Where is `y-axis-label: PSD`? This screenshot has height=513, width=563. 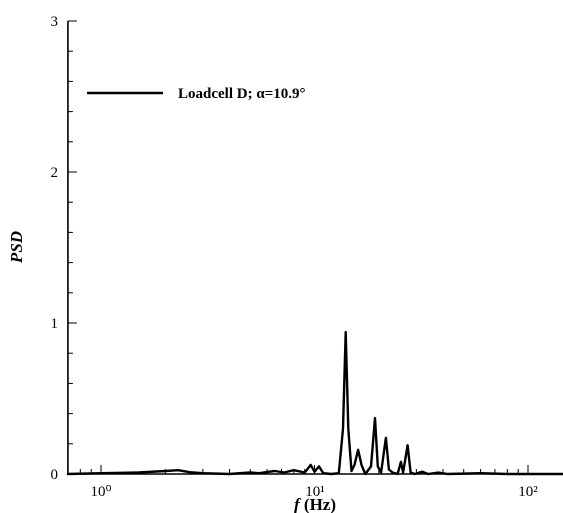 y-axis-label: PSD is located at coordinates (16, 247).